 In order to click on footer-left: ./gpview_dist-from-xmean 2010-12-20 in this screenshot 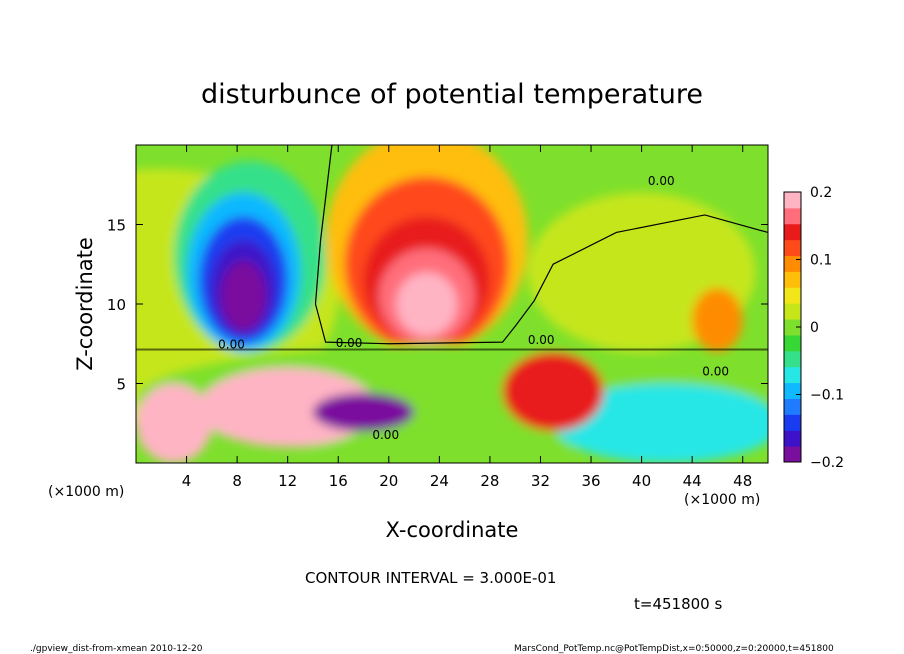, I will do `click(116, 649)`.